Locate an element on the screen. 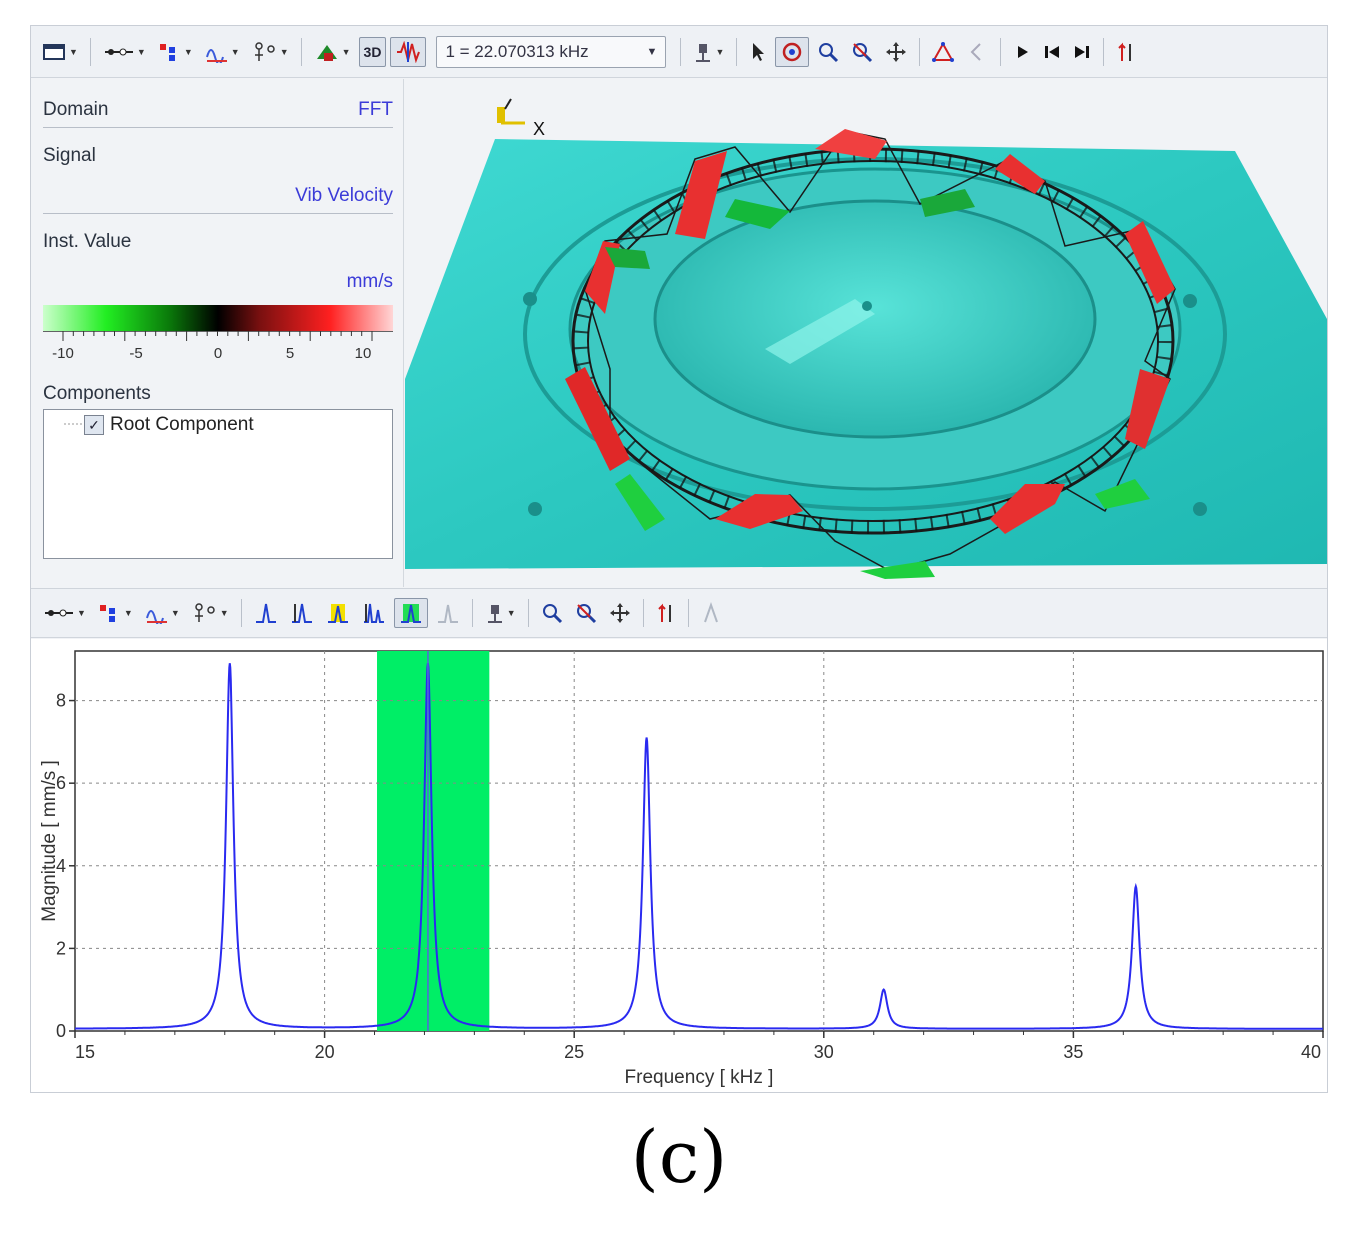 The image size is (1358, 1233). frequency-select: 1 = 22.070313 kHz ▼ is located at coordinates (551, 51).